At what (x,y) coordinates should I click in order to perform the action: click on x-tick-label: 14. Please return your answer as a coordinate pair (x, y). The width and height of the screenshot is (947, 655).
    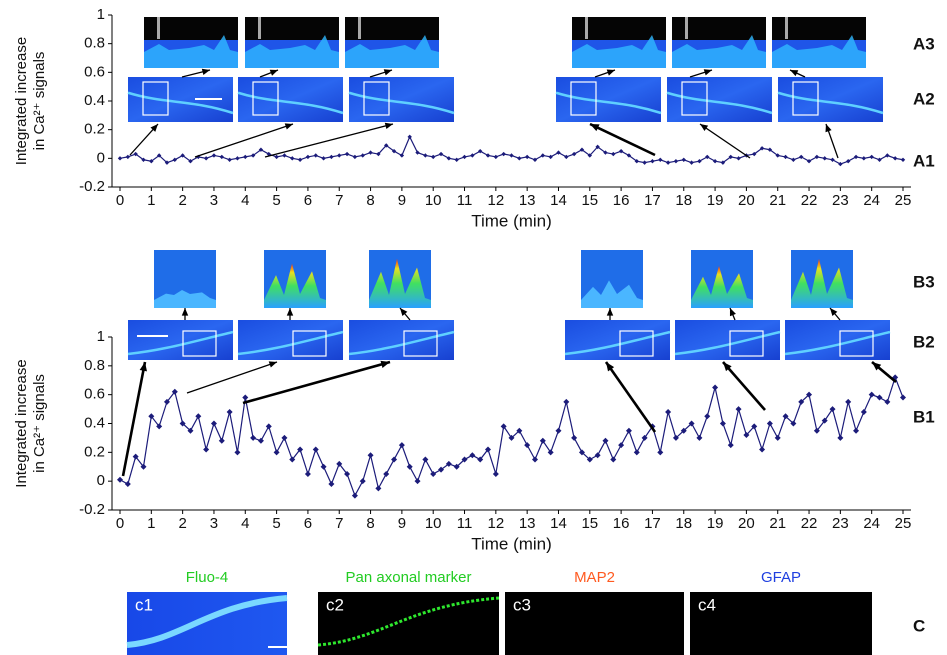
    Looking at the image, I should click on (558, 200).